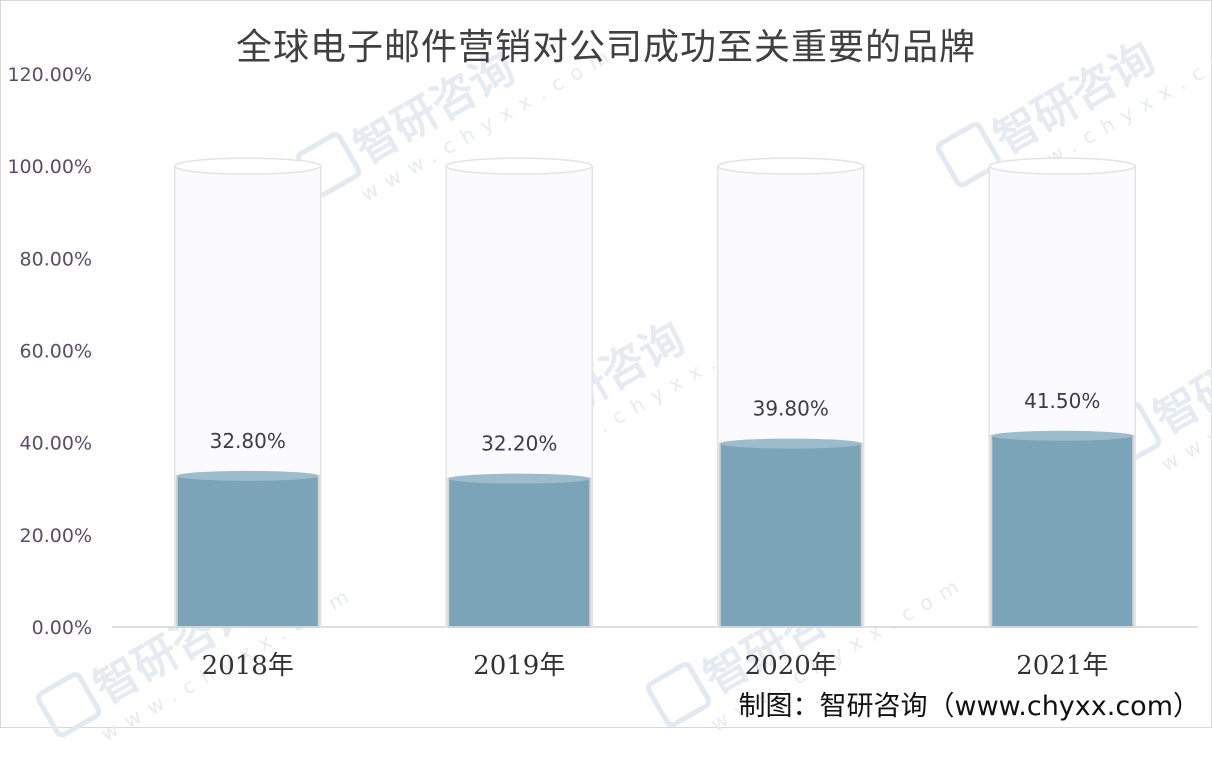  I want to click on data-label: 39.80%, so click(791, 409).